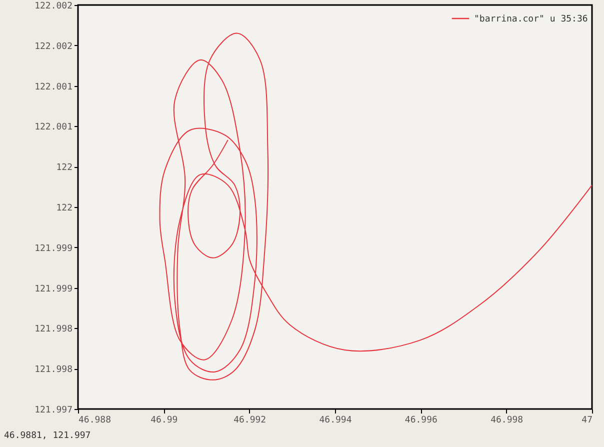  What do you see at coordinates (250, 421) in the screenshot?
I see `x-tick-label: 46.992` at bounding box center [250, 421].